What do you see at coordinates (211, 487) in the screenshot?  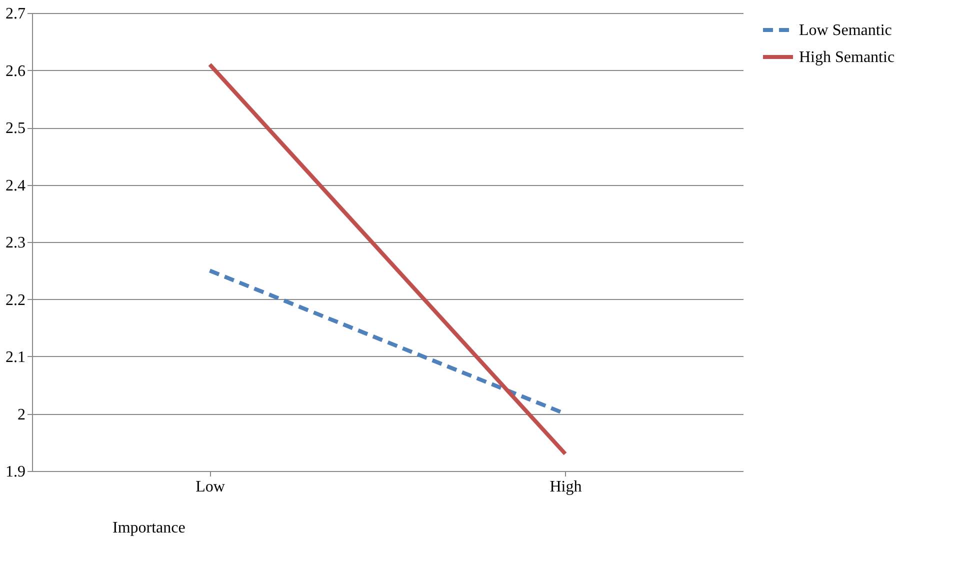 I see `x-tick-label: Low` at bounding box center [211, 487].